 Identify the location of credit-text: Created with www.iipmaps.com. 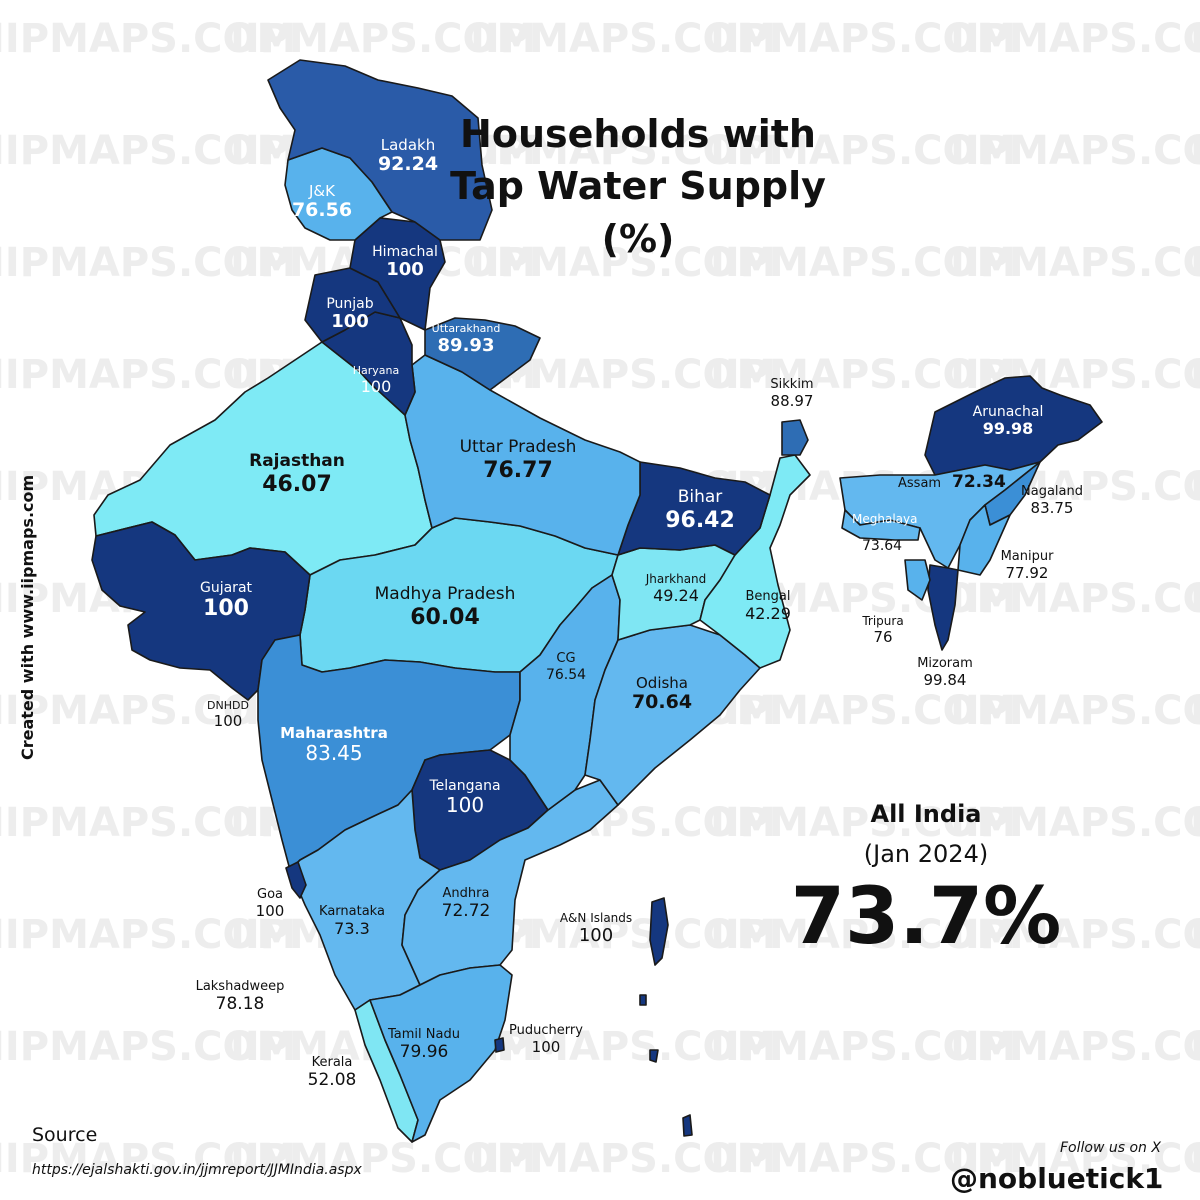
(27, 617).